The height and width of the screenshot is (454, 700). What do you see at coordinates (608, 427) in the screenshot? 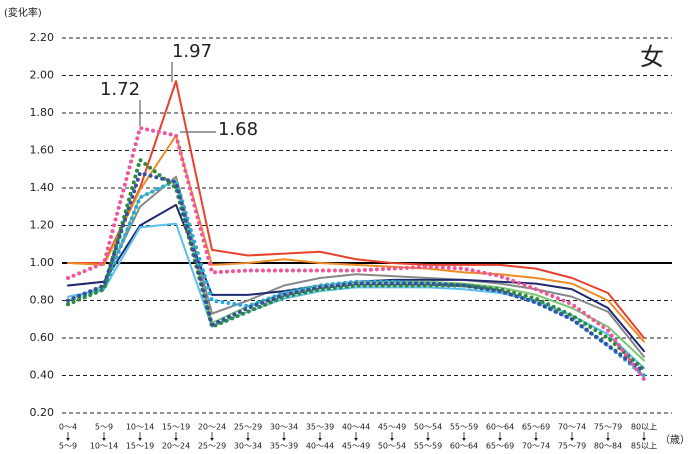
I see `x-tick-label: 75～79` at bounding box center [608, 427].